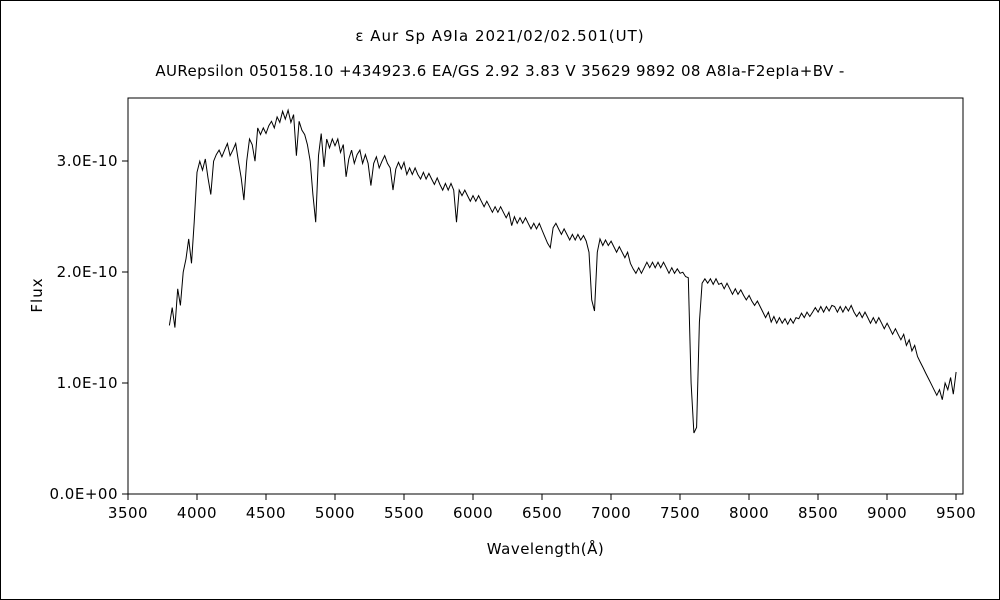 The width and height of the screenshot is (1000, 600). What do you see at coordinates (197, 513) in the screenshot?
I see `x-tick-label: 4000` at bounding box center [197, 513].